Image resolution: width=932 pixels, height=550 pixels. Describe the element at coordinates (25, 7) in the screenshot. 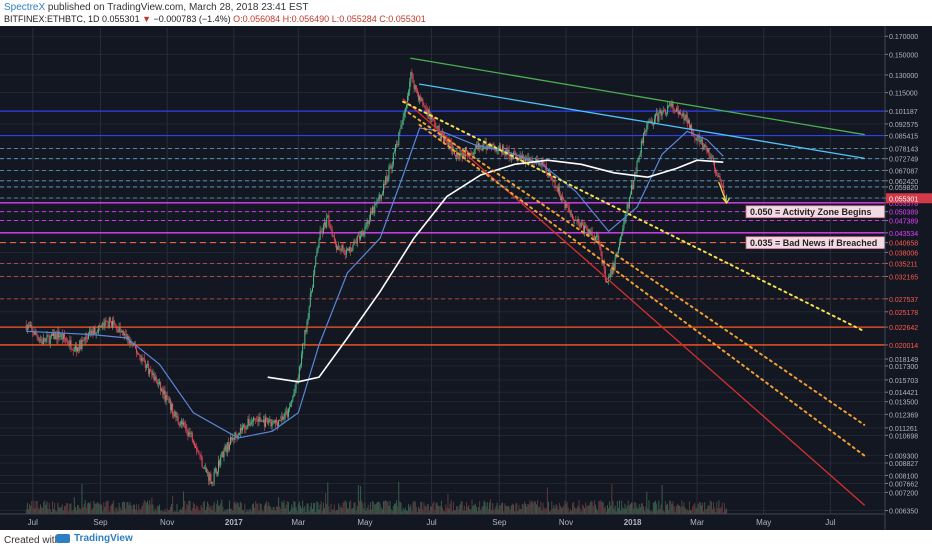

I see `publisher-name: SpectreX` at that location.